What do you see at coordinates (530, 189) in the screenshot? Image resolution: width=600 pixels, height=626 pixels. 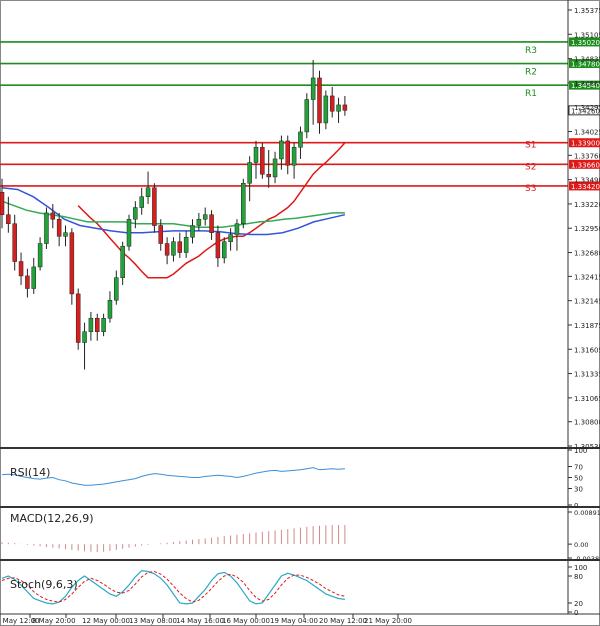 I see `level-label-s3: S3` at bounding box center [530, 189].